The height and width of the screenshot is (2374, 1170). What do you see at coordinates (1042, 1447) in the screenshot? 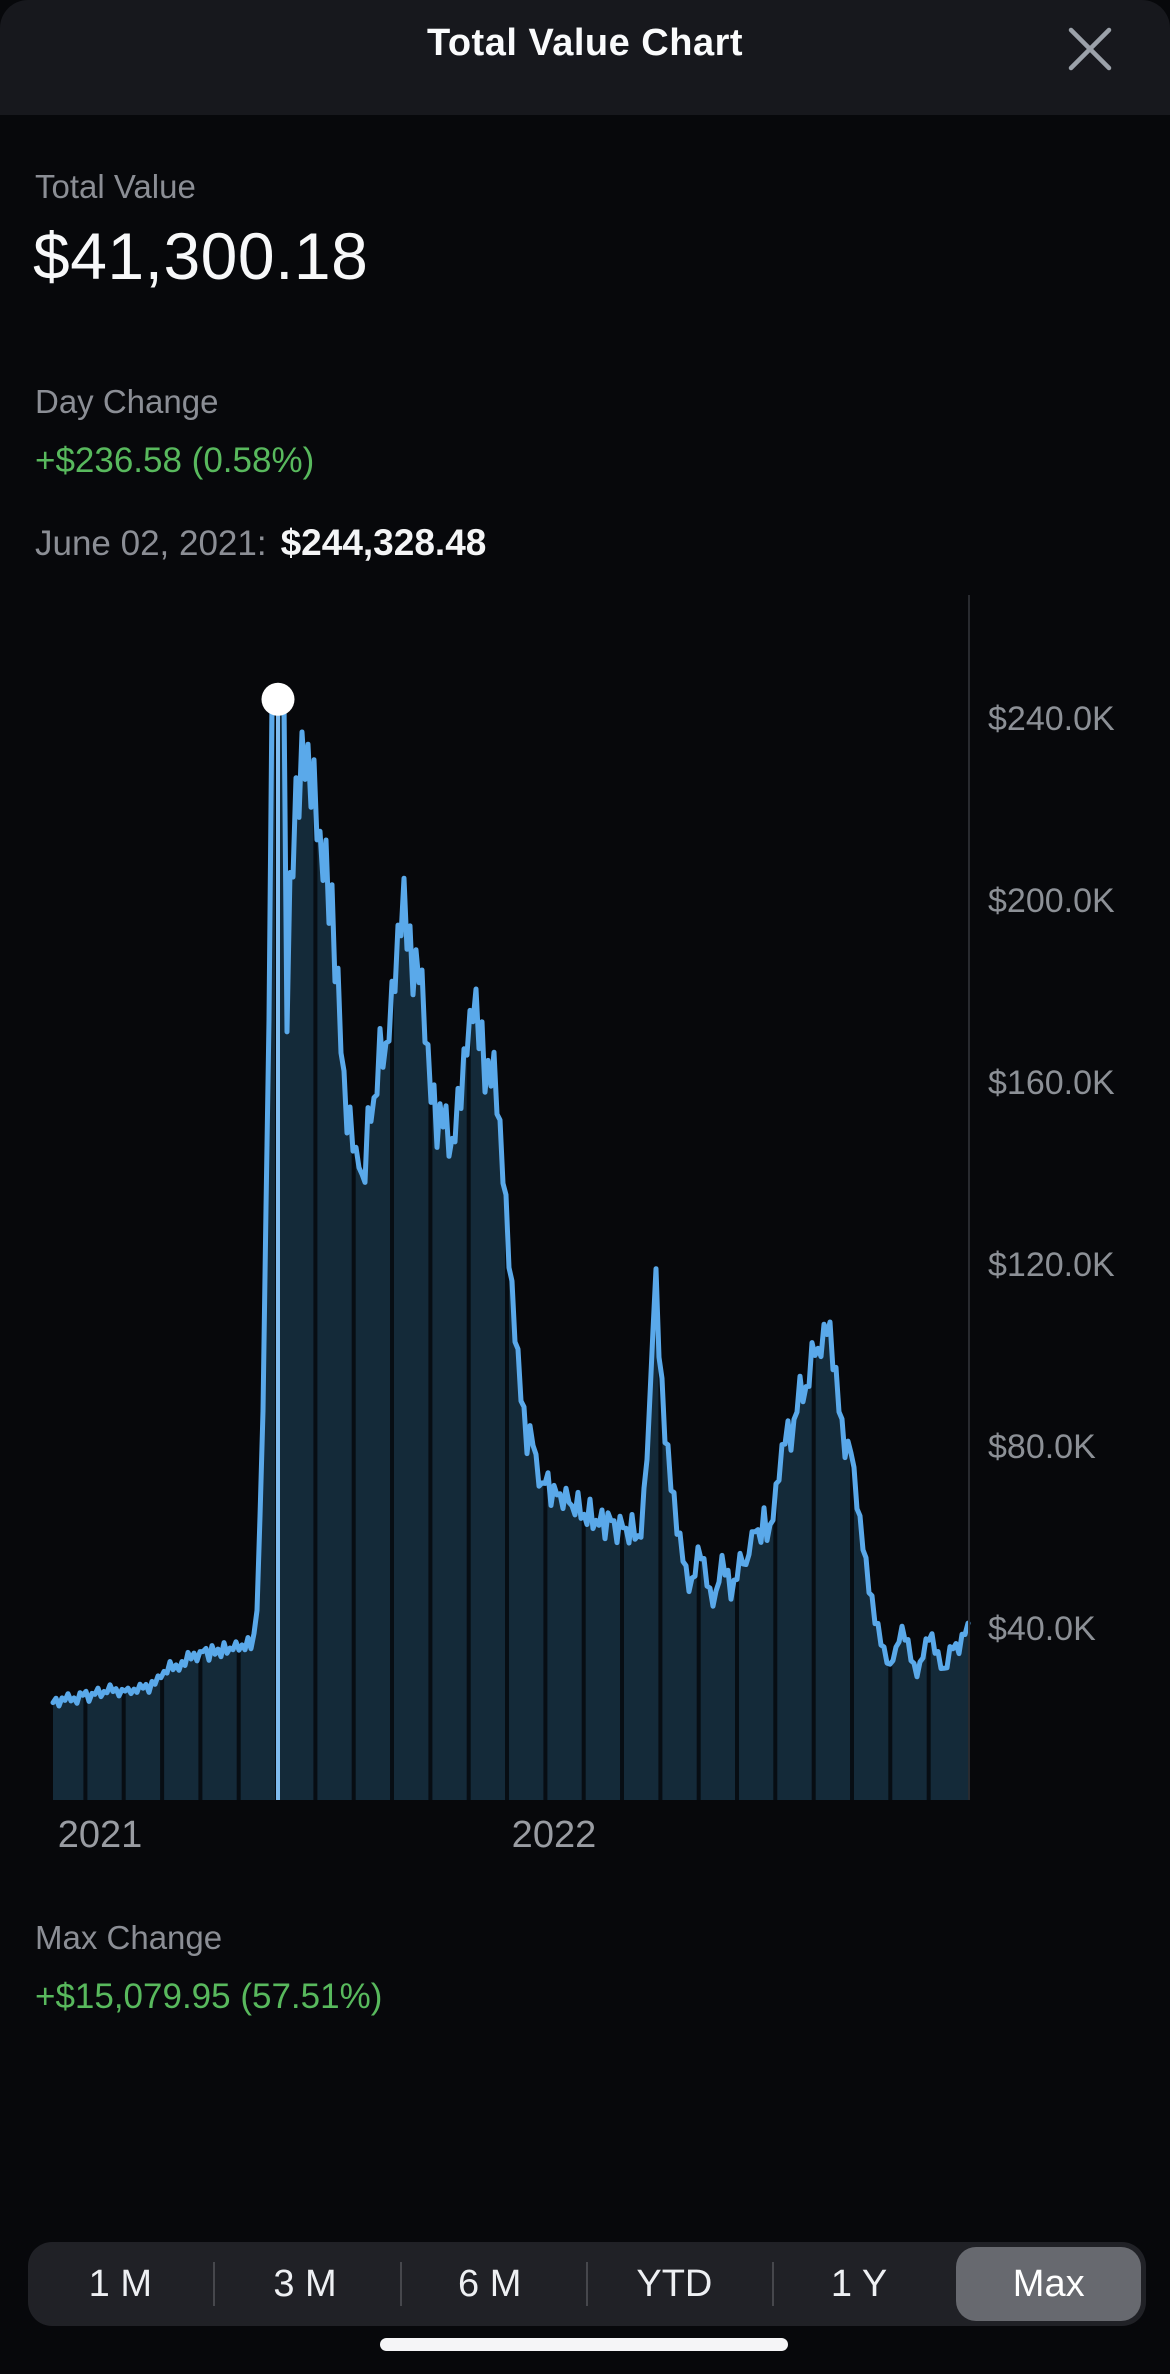
I see `y-axis-tick: $80.0K` at bounding box center [1042, 1447].